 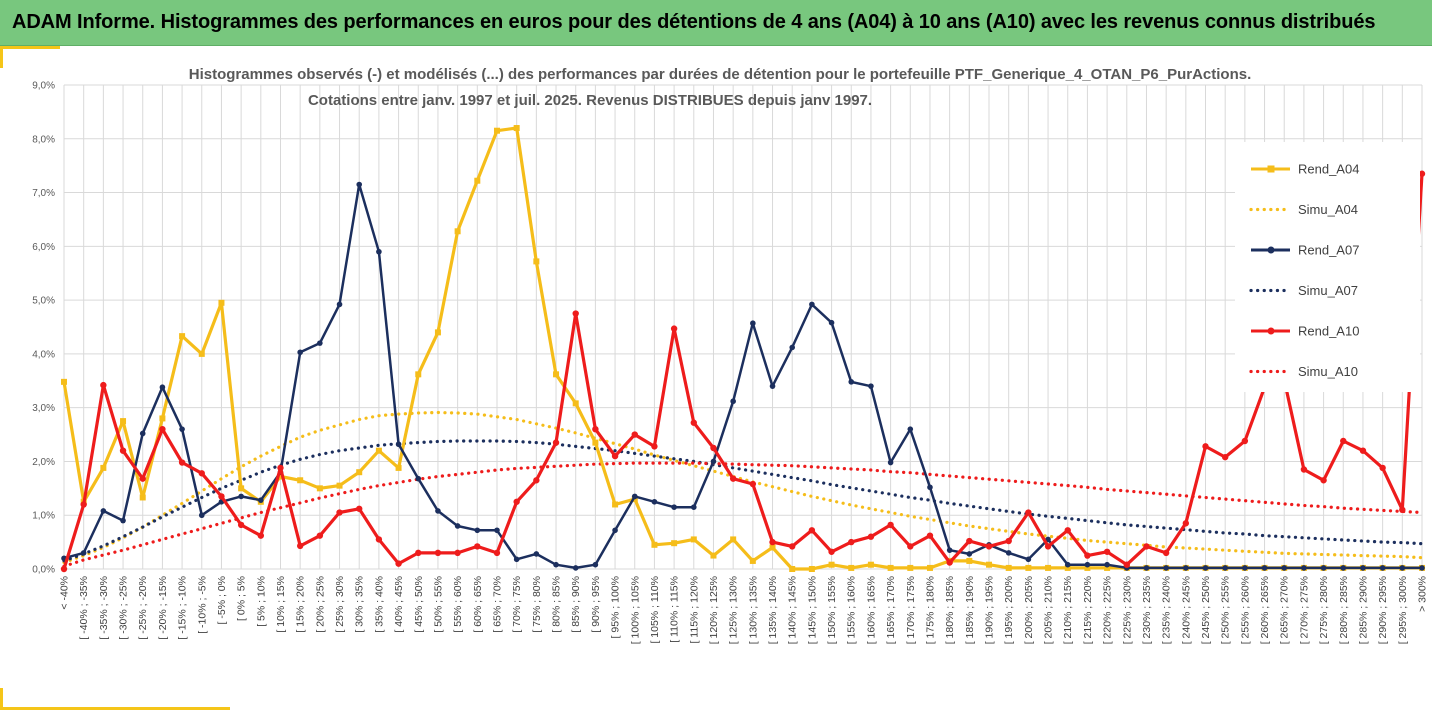 What do you see at coordinates (43, 354) in the screenshot?
I see `y-tick-label: 4,0%` at bounding box center [43, 354].